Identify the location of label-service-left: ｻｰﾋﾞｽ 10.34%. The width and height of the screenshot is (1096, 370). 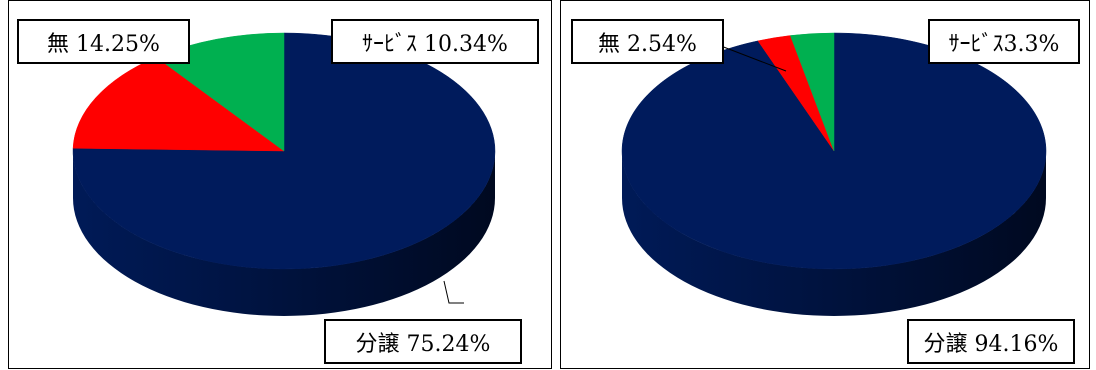
(435, 41).